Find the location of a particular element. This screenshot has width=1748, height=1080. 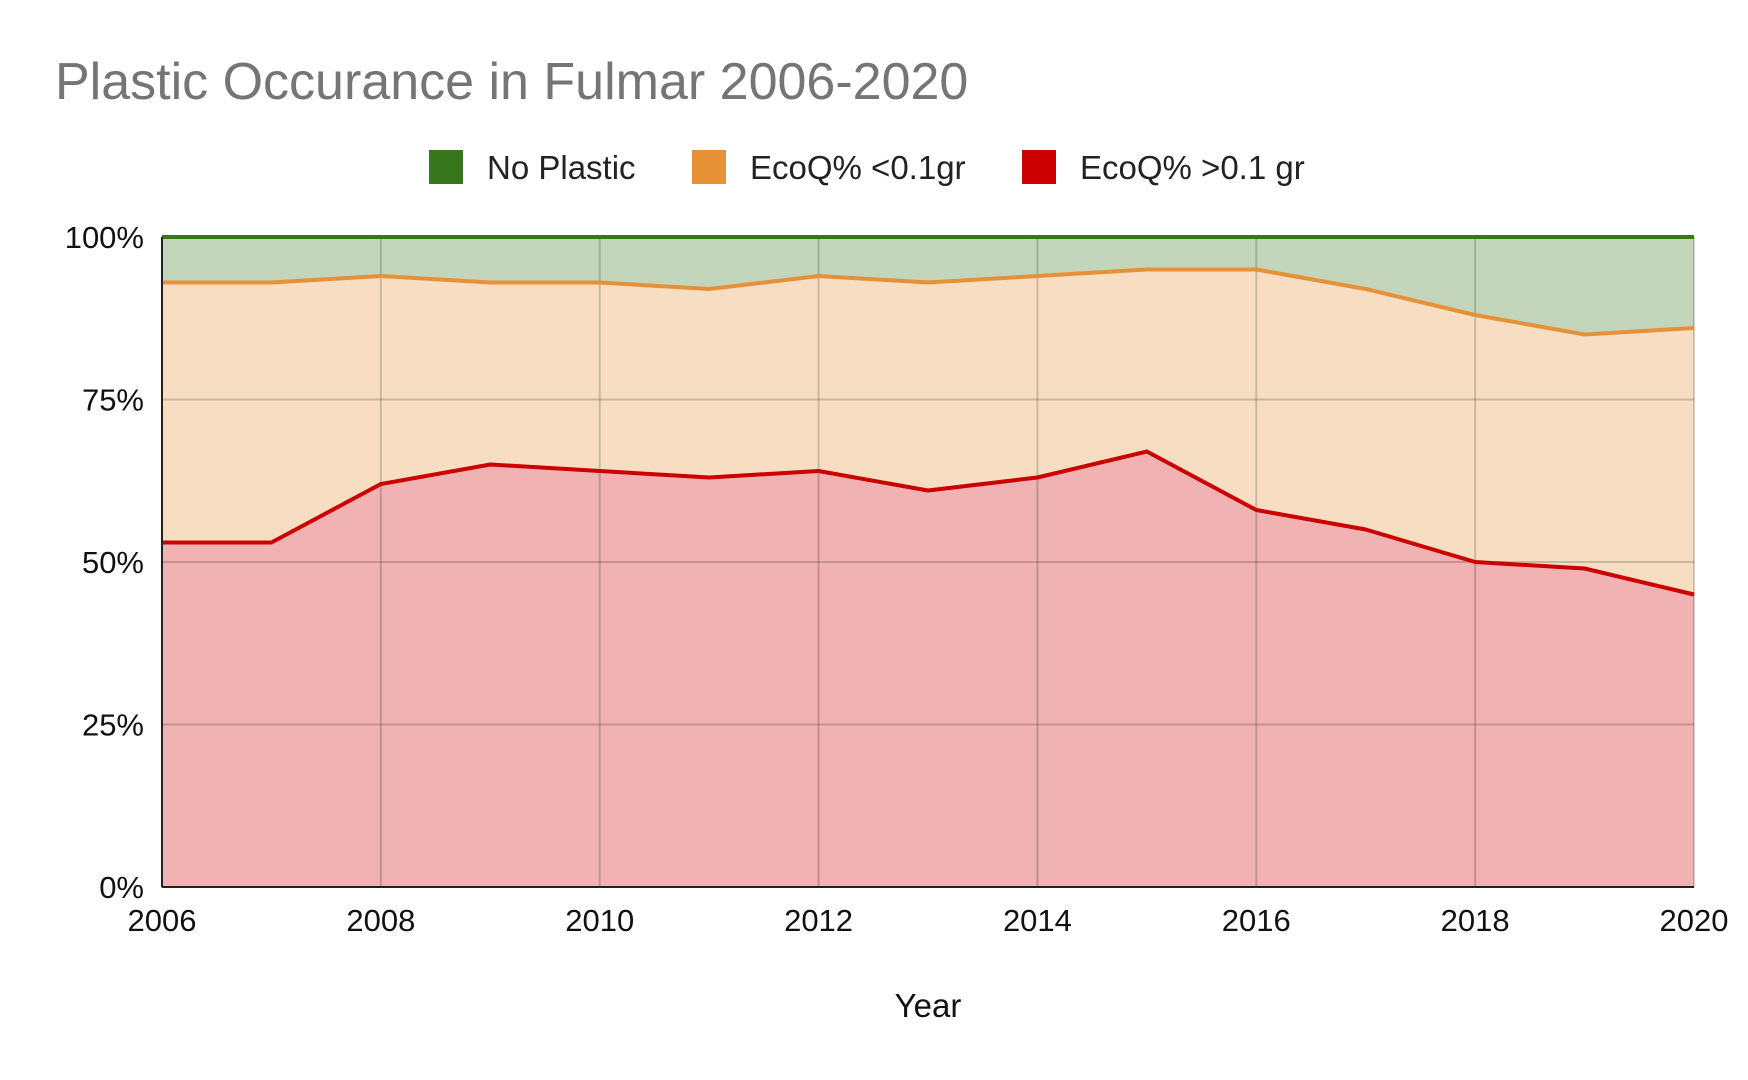

area-no-plastic is located at coordinates (928, 286).